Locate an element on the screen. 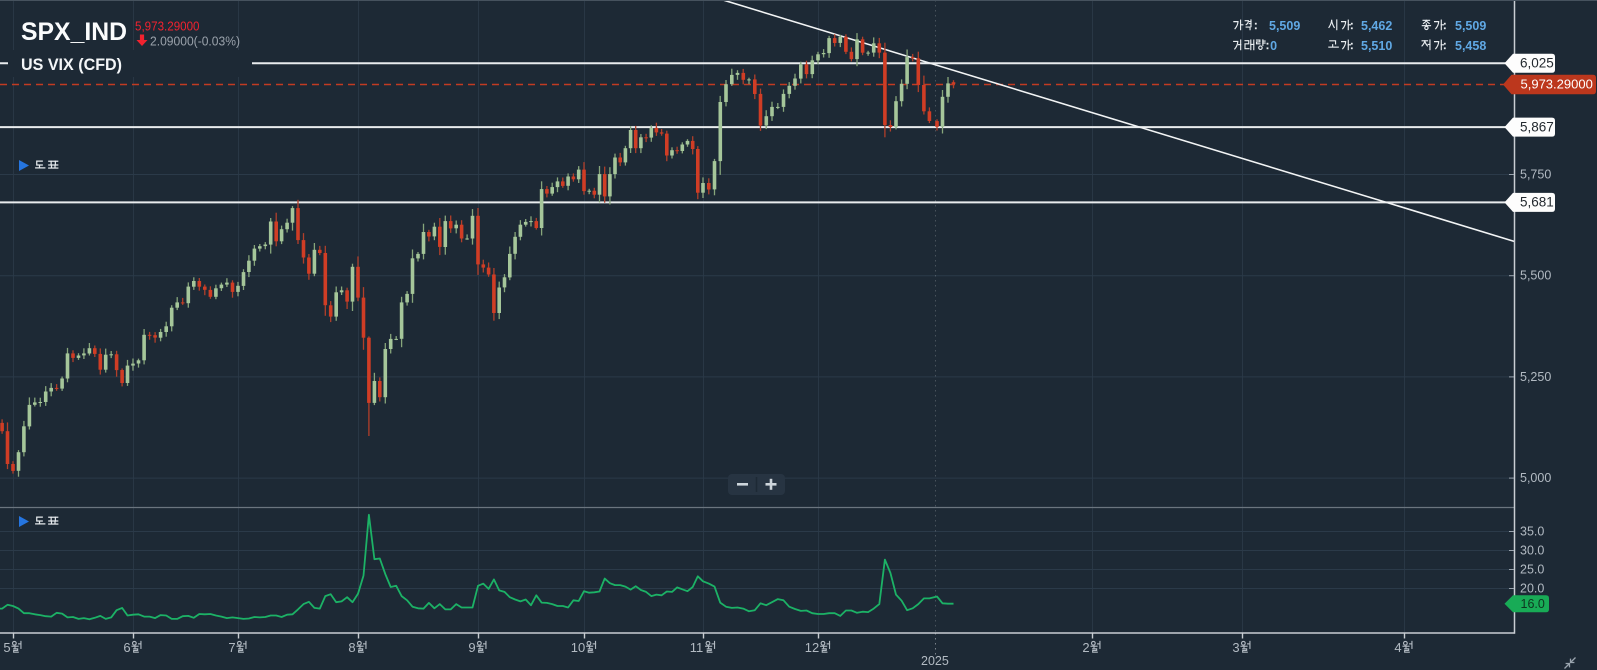 This screenshot has width=1597, height=670. svg-text: 12 is located at coordinates (812, 647).